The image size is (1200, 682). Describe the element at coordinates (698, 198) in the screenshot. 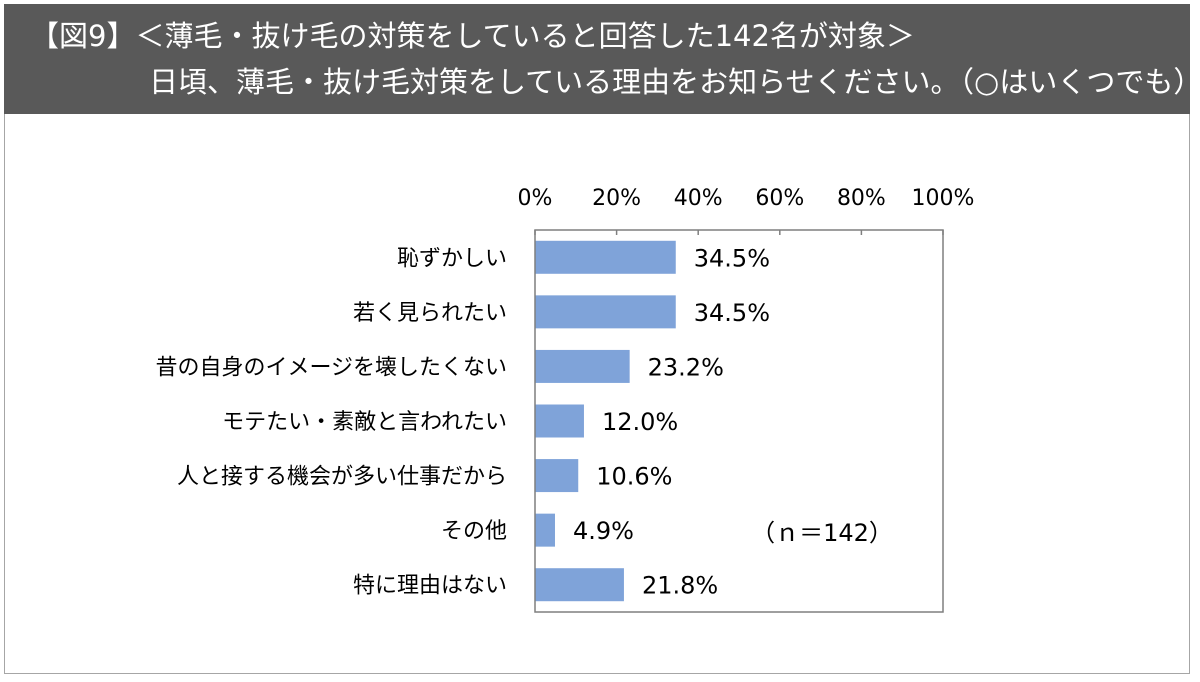

I see `x-tick-label: 40%` at that location.